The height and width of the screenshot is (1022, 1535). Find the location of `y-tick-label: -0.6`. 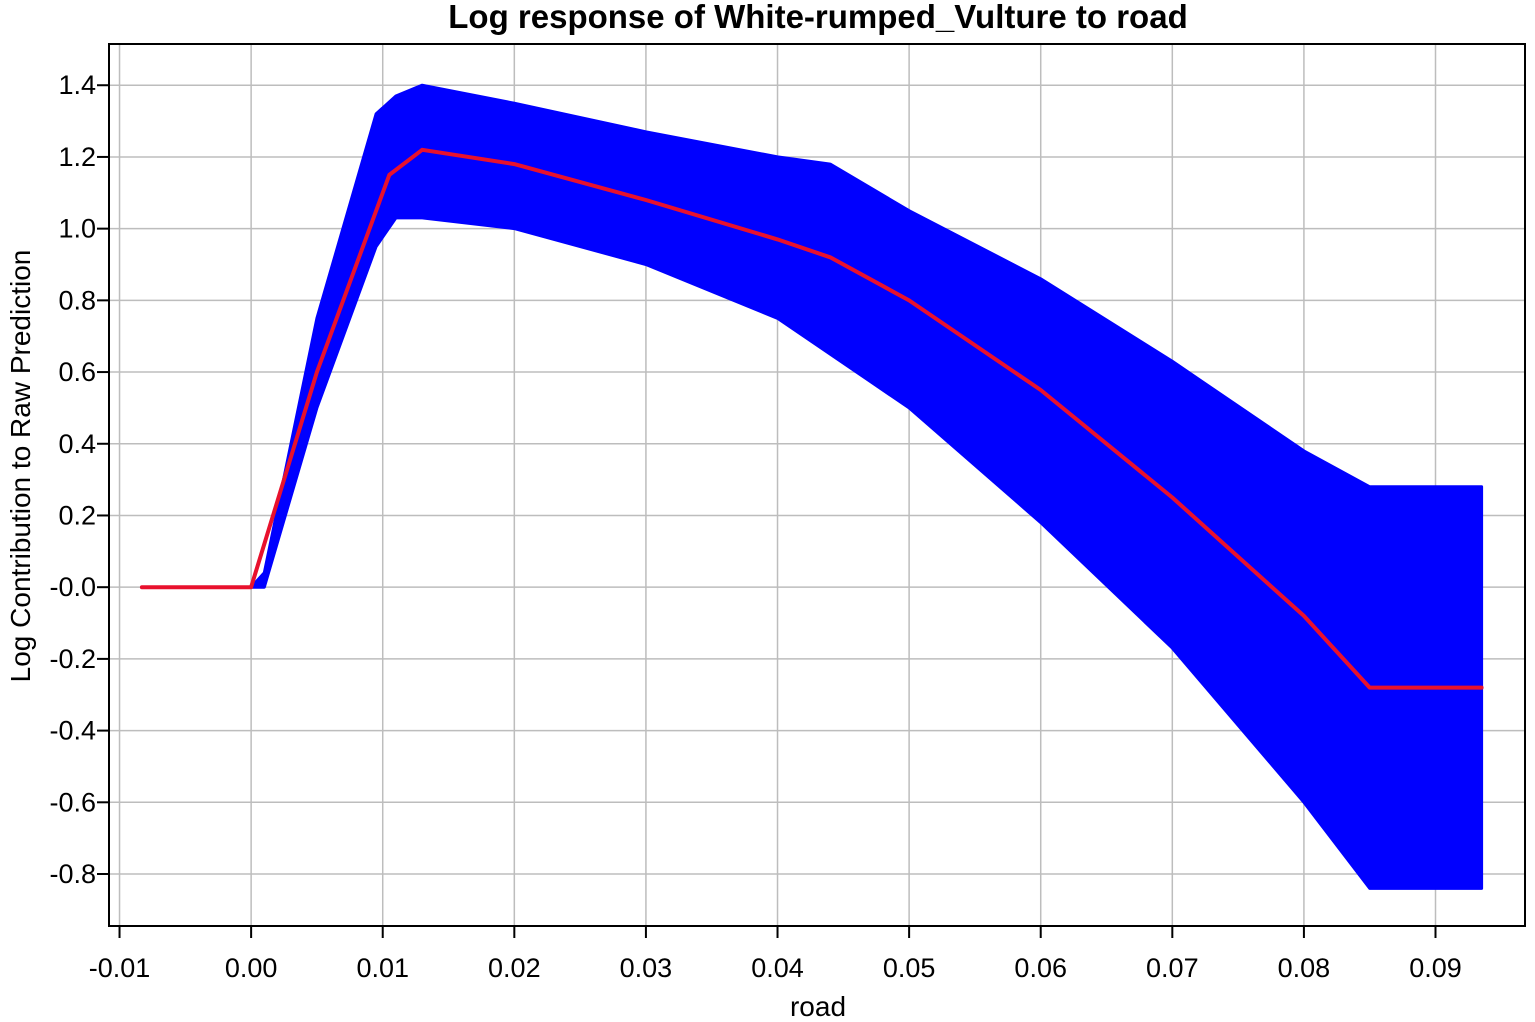

y-tick-label: -0.6 is located at coordinates (72, 802).